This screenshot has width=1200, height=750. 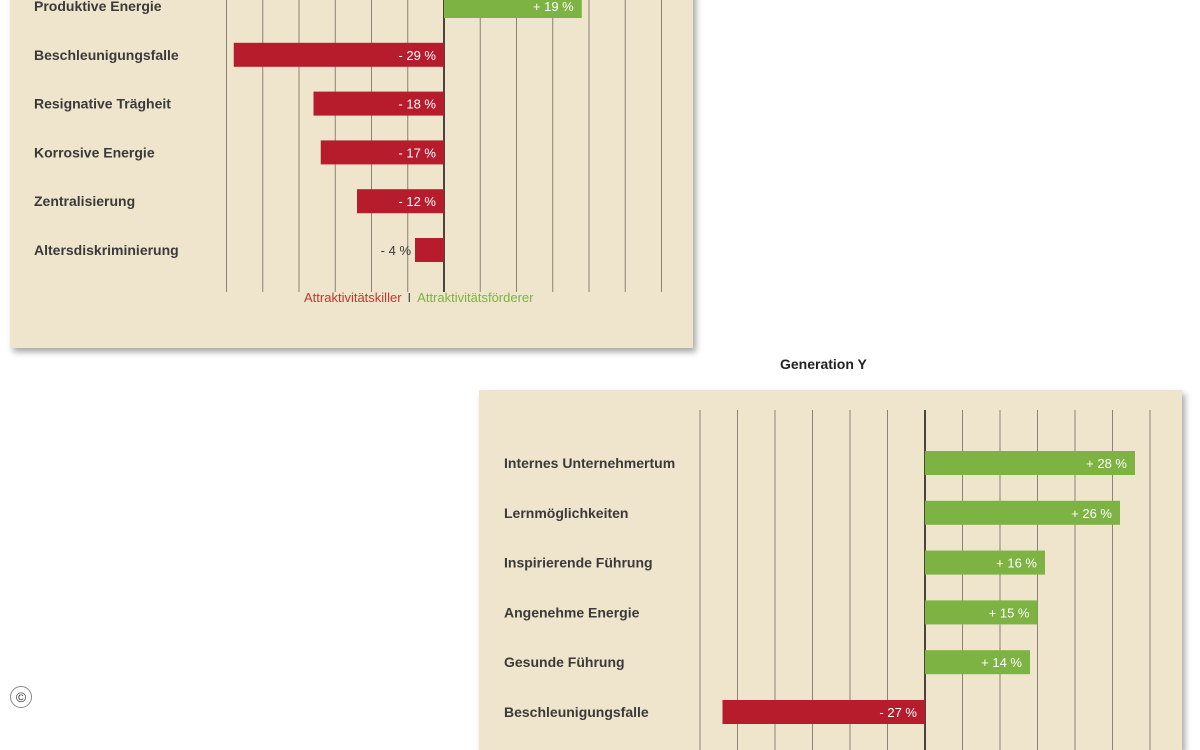 What do you see at coordinates (823, 364) in the screenshot?
I see `chart-2-title: Generation Y` at bounding box center [823, 364].